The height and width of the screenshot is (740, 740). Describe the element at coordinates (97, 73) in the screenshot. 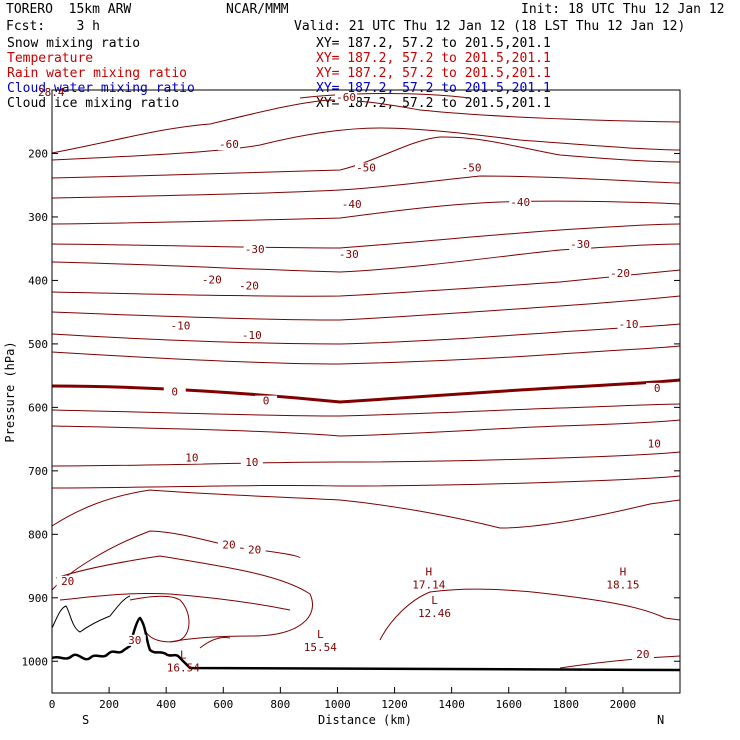

I see `field-rain-name: Rain water mixing ratio` at that location.